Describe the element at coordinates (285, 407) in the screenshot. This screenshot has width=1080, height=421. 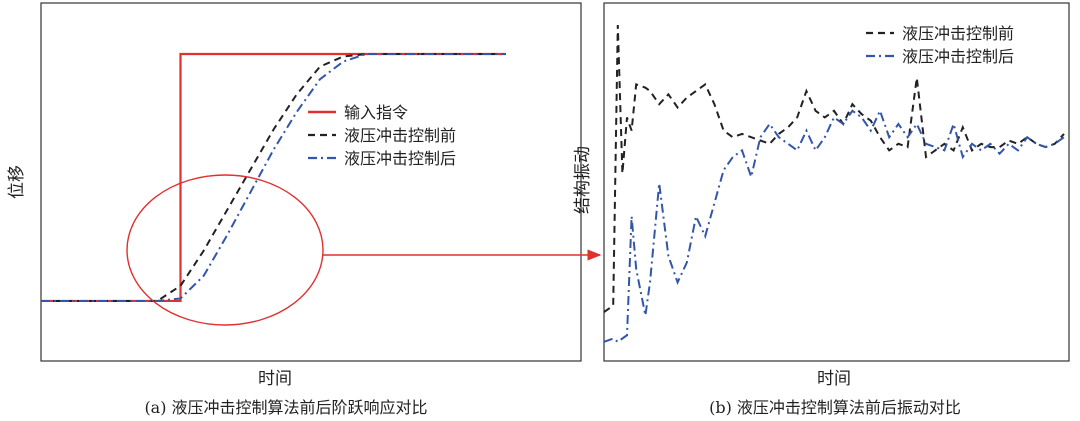
I see `panel-a-caption: (a) 液压冲击控制算法前后阶跃响应对比` at that location.